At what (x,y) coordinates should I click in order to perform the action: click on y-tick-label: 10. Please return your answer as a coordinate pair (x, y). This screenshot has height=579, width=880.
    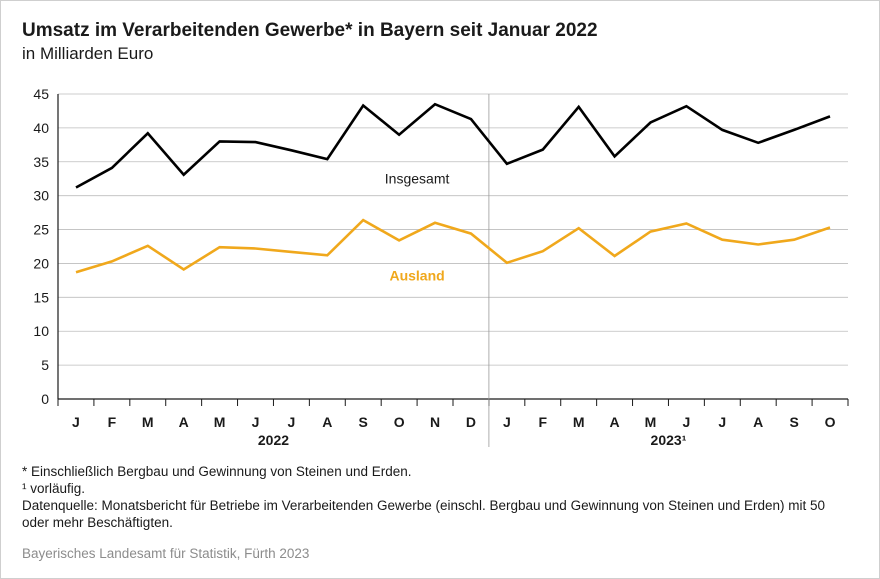
    Looking at the image, I should click on (41, 331).